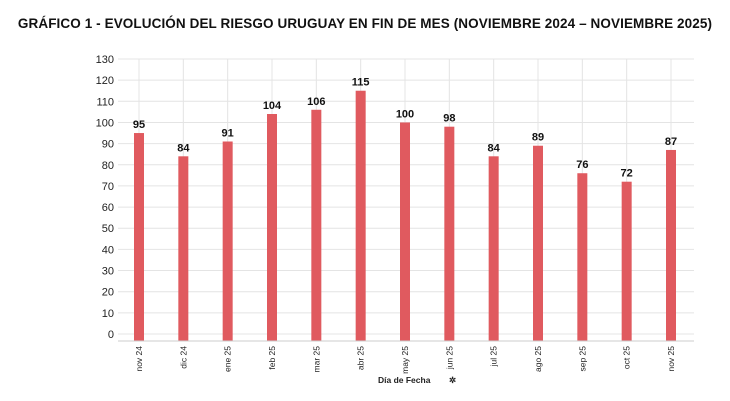  I want to click on x-axis-label: Día de Fecha, so click(404, 380).